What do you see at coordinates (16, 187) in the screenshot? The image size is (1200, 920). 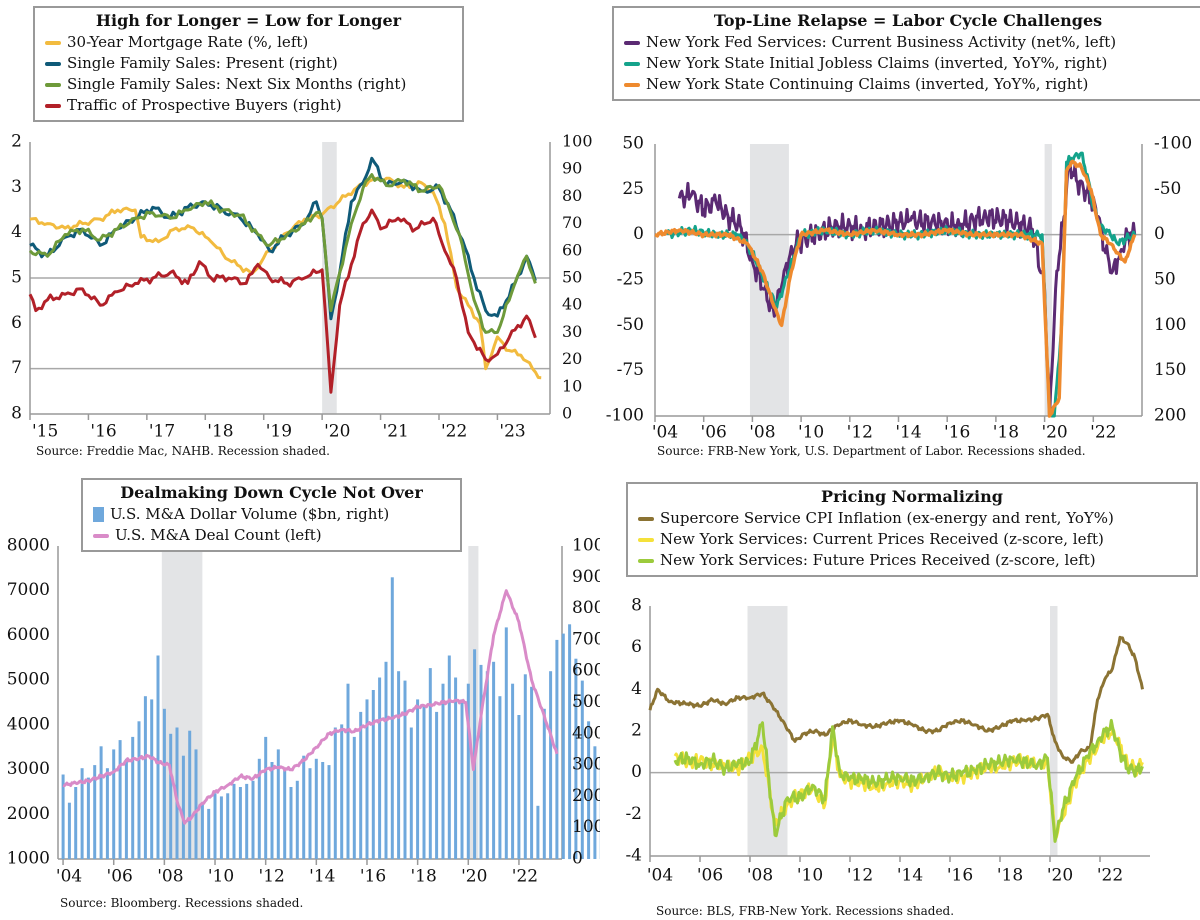 I see `chart-1-y-left-tick-label: 3` at bounding box center [16, 187].